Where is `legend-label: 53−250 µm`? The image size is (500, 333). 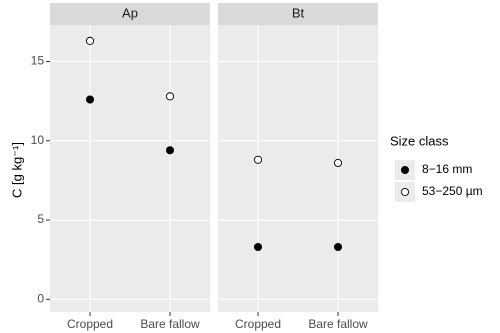 legend-label: 53−250 µm is located at coordinates (452, 191).